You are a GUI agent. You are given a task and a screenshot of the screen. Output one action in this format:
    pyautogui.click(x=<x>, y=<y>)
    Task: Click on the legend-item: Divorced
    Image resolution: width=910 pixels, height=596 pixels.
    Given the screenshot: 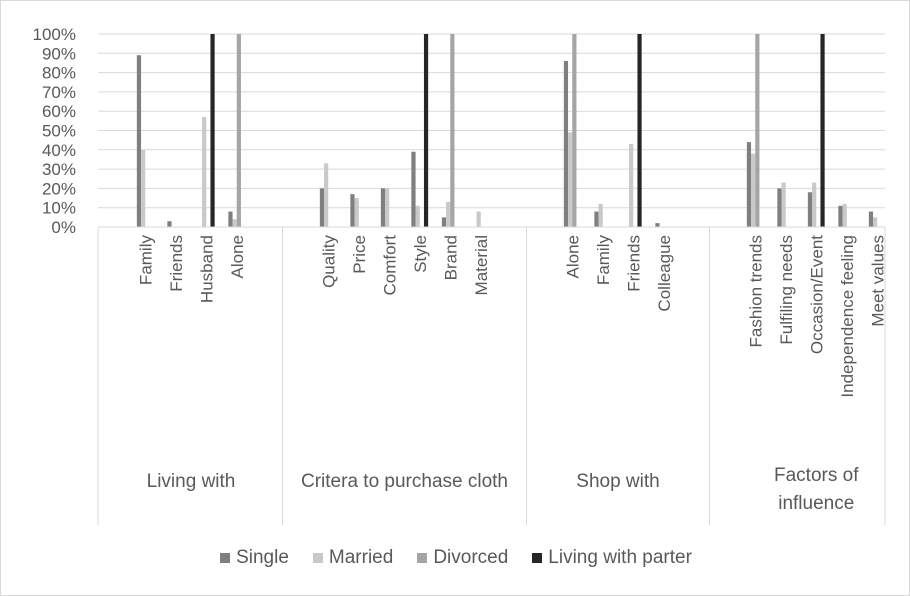 What is the action you would take?
    pyautogui.click(x=462, y=558)
    